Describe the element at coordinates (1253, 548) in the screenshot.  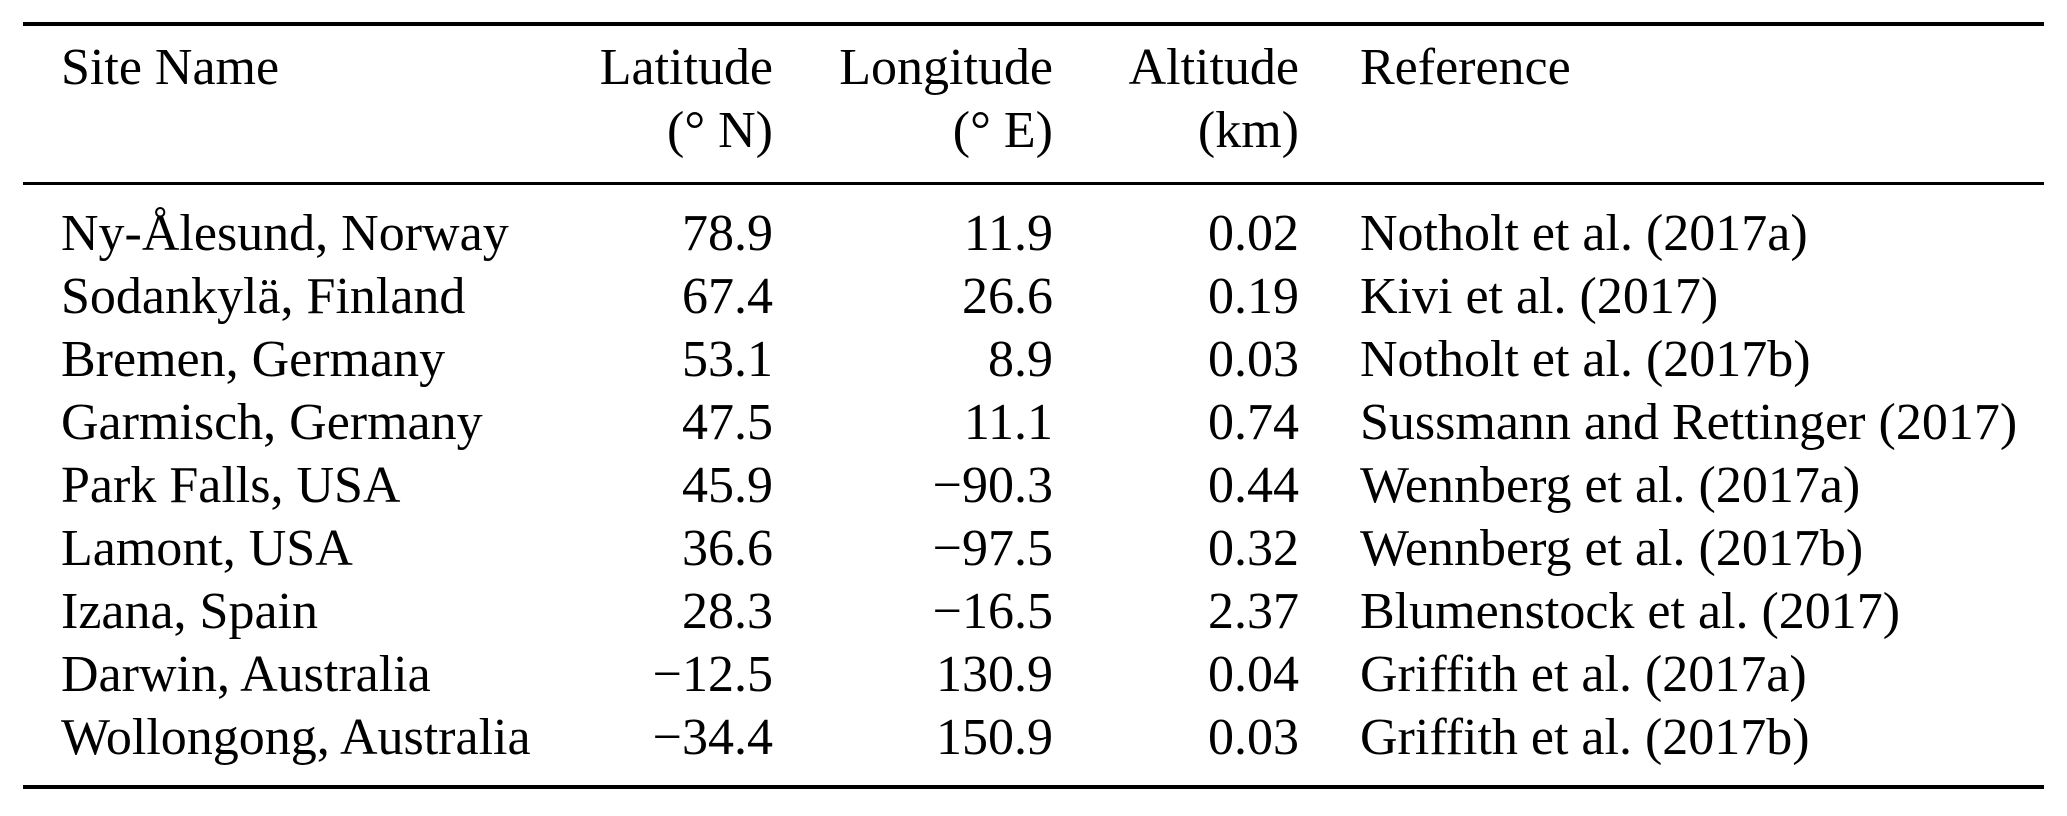
I see `cell-altitude: 0.32` at that location.